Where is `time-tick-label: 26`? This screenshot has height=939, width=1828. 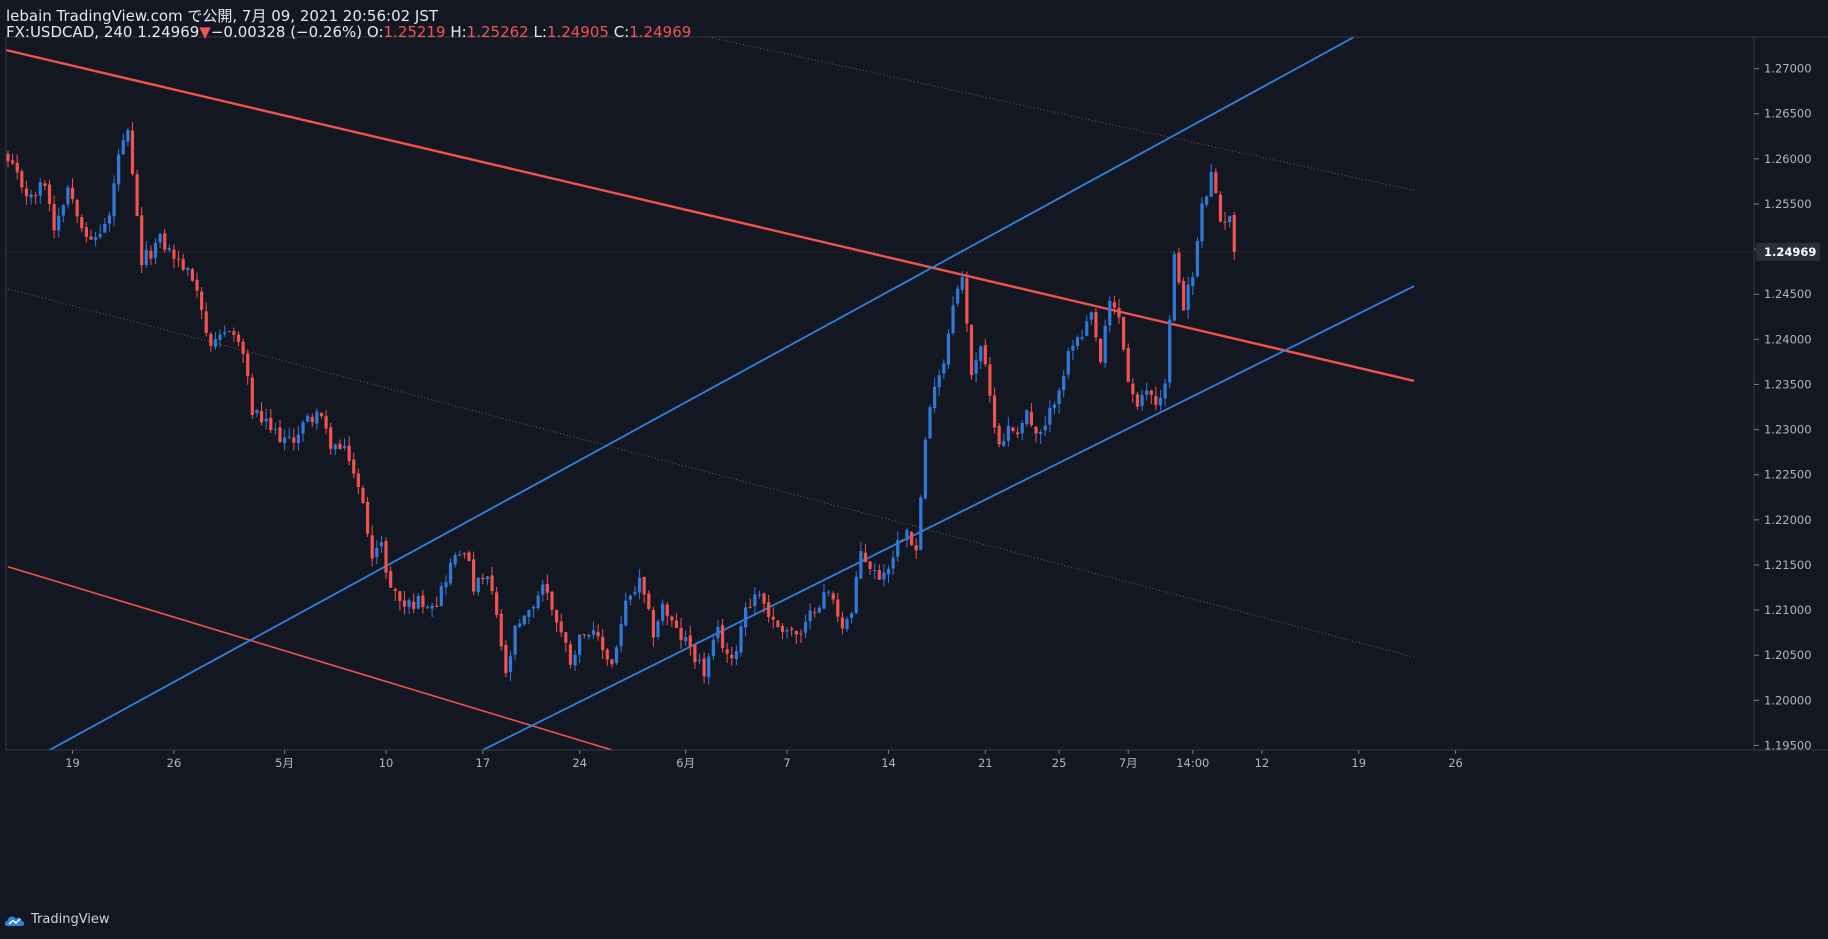
time-tick-label: 26 is located at coordinates (174, 763).